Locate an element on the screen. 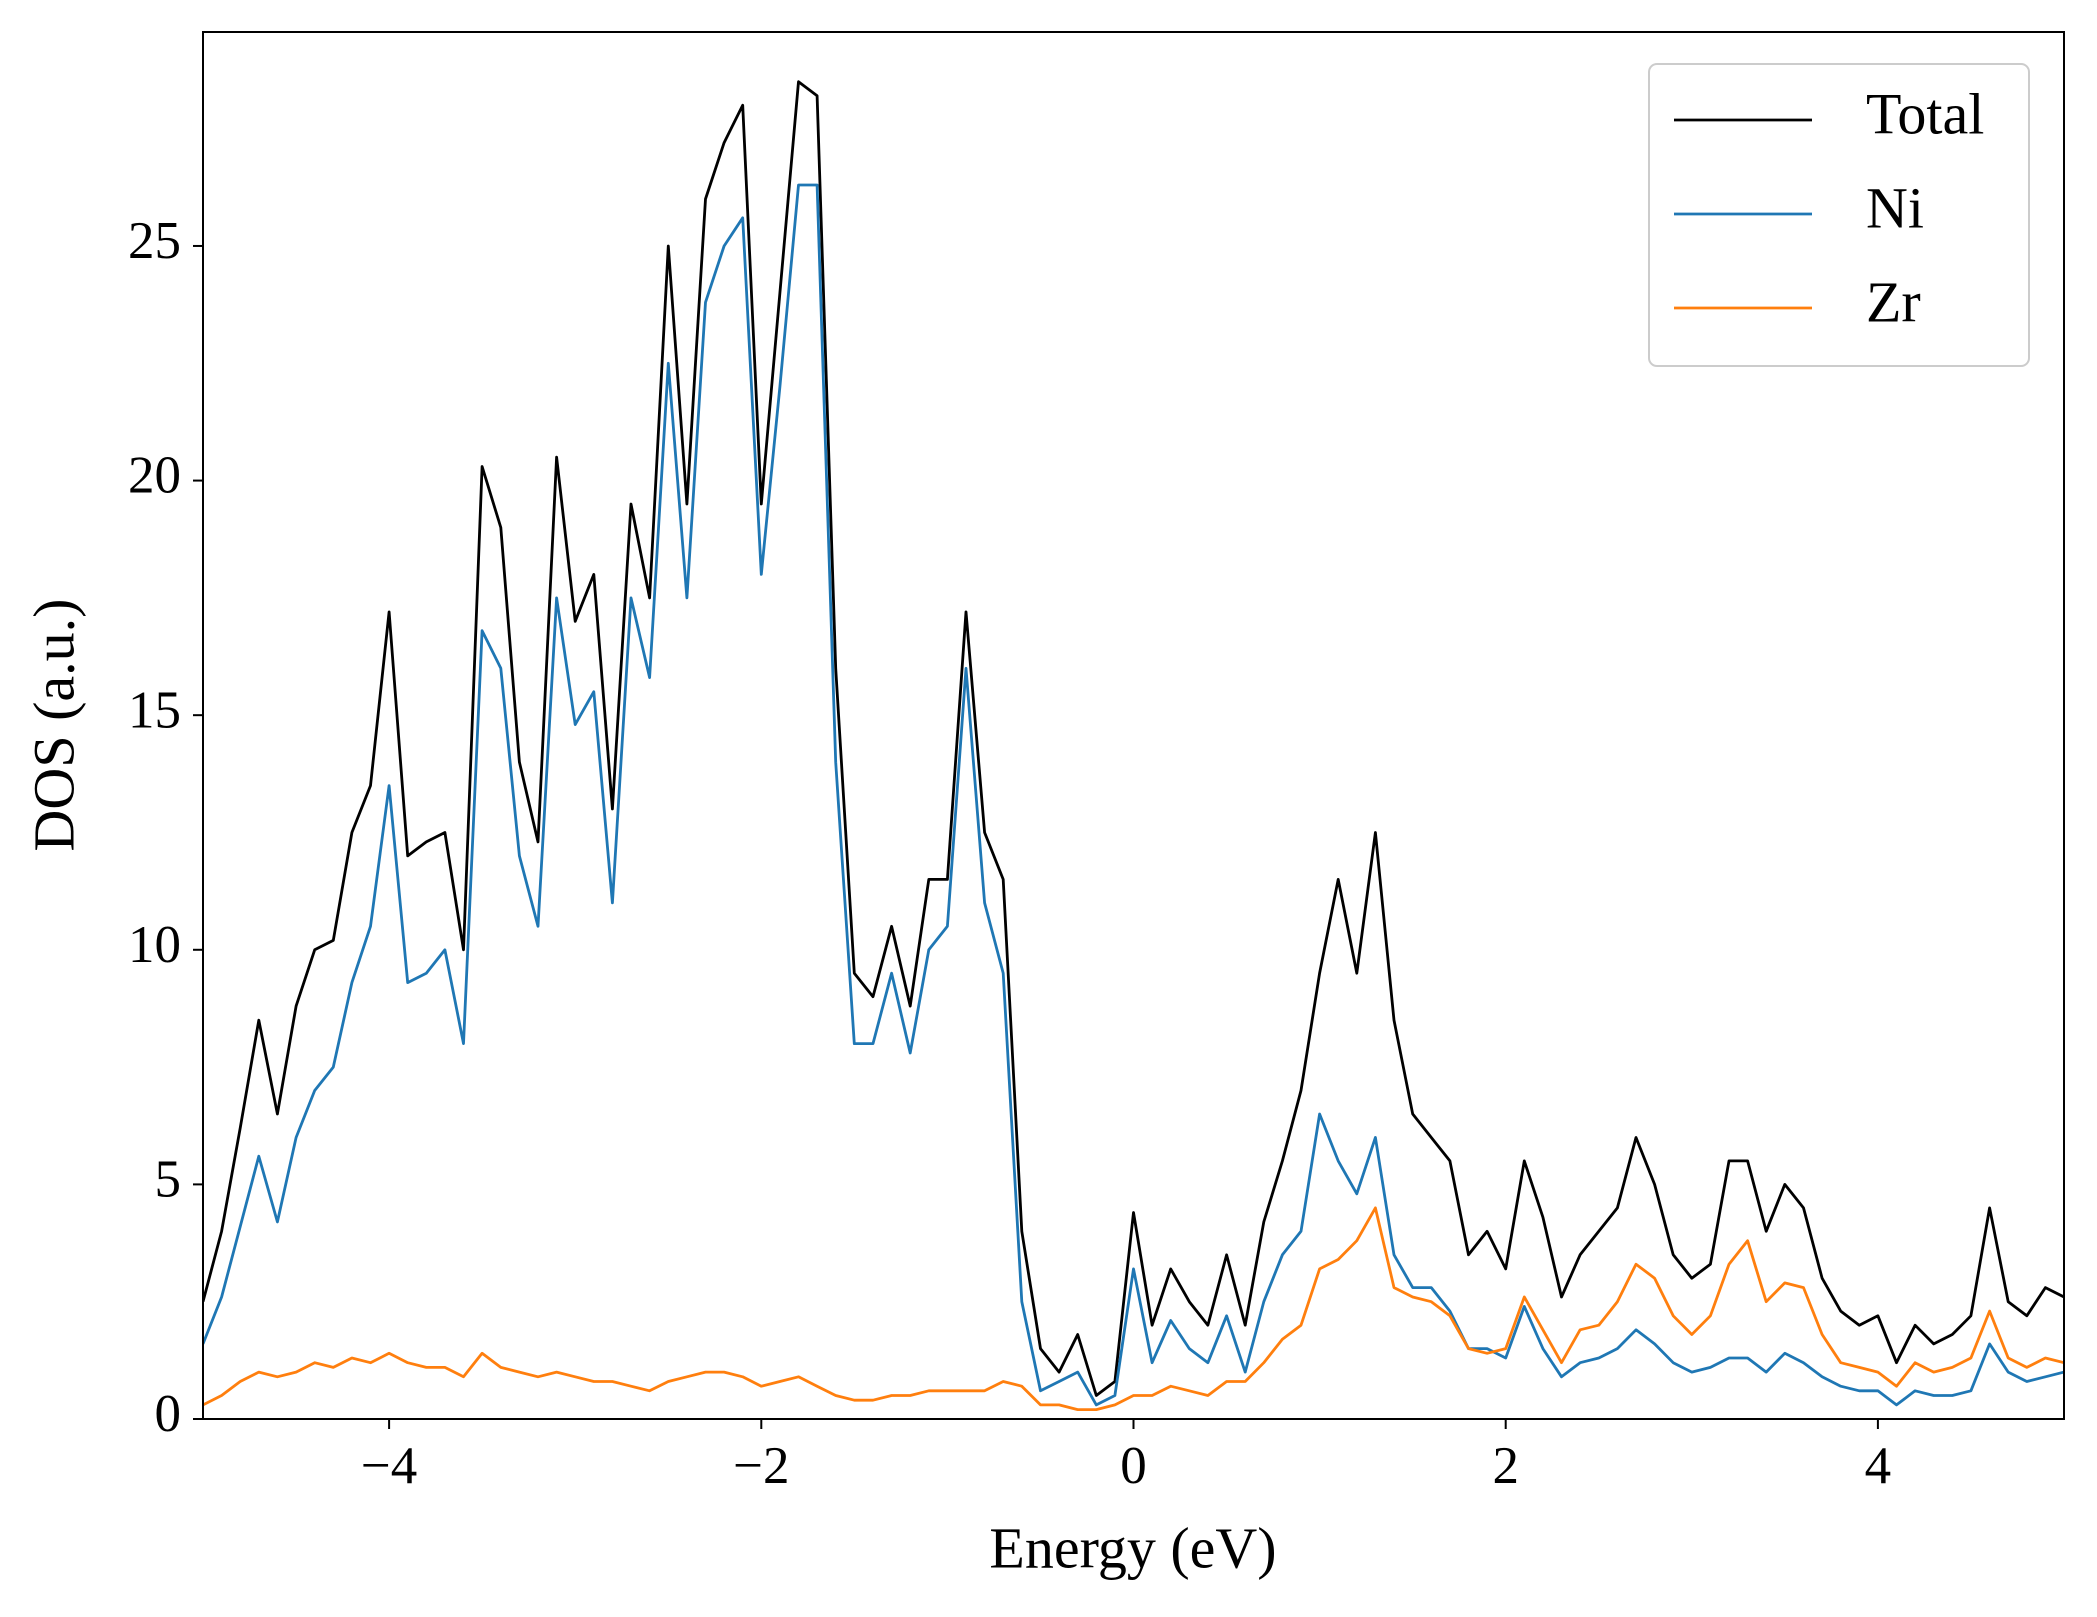  x-tick-label: 0 is located at coordinates (1133, 1466).